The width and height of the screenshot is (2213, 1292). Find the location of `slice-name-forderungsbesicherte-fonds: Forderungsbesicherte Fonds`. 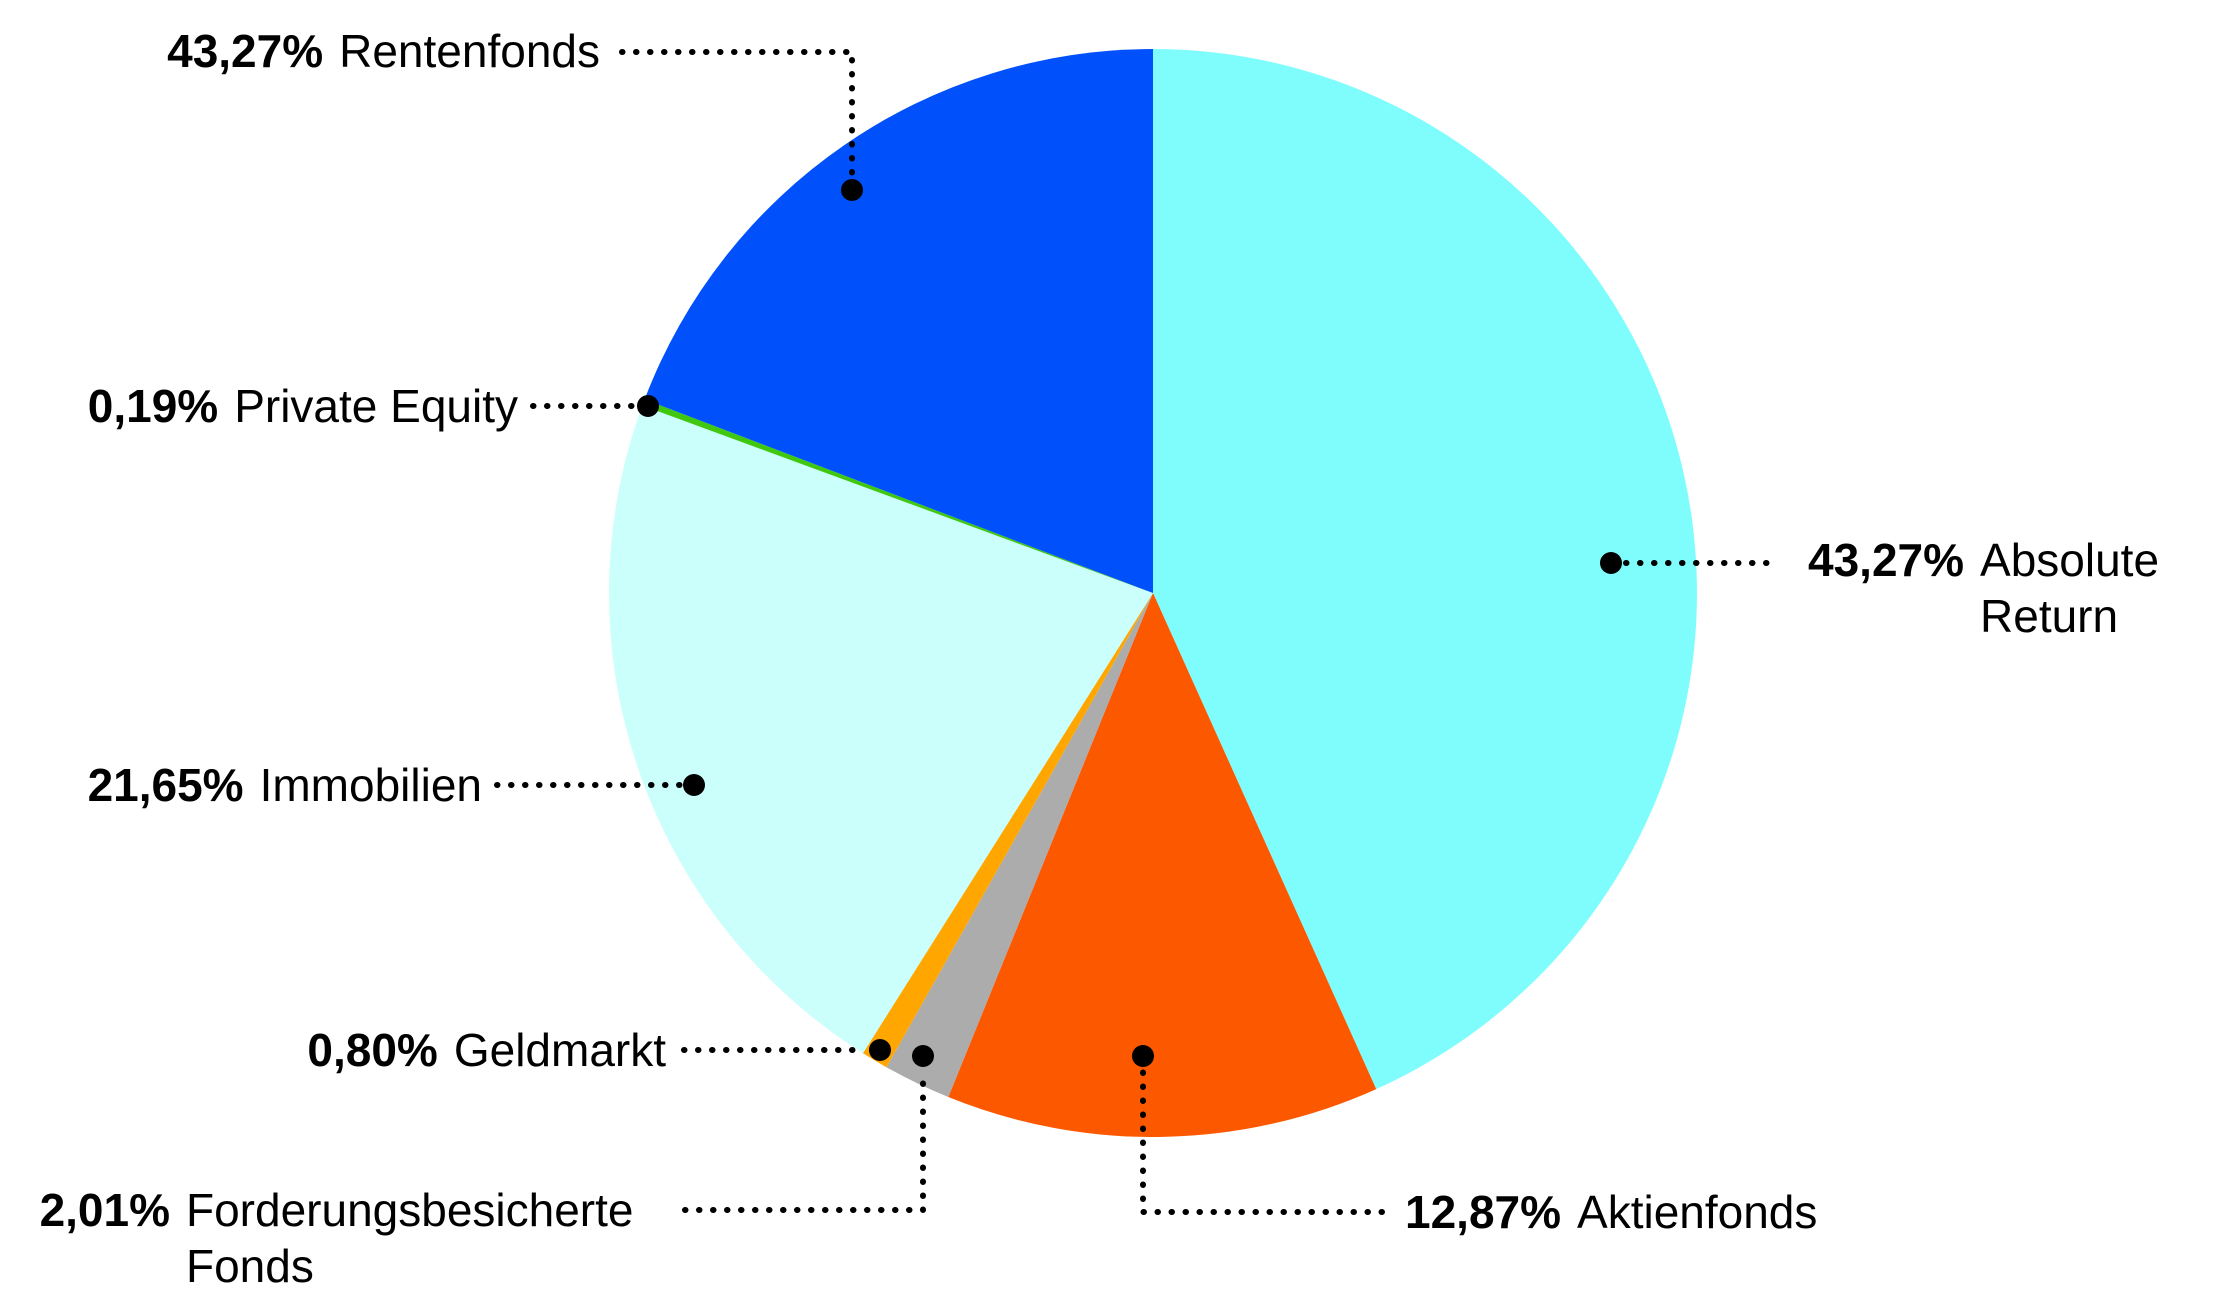

slice-name-forderungsbesicherte-fonds: Forderungsbesicherte Fonds is located at coordinates (410, 1238).